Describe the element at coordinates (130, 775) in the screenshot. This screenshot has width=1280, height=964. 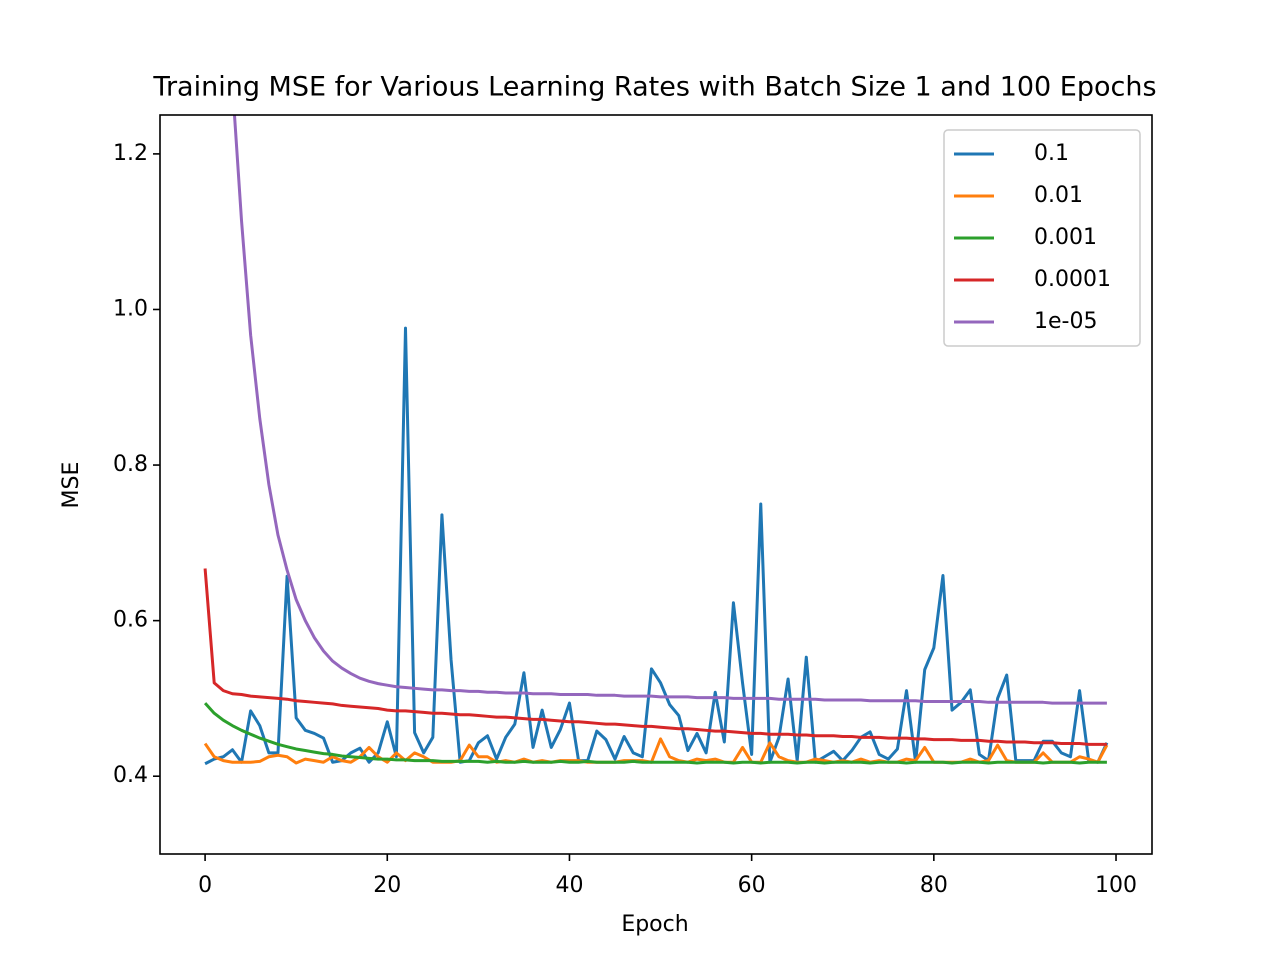
I see `y-tick-label: 0.4` at that location.